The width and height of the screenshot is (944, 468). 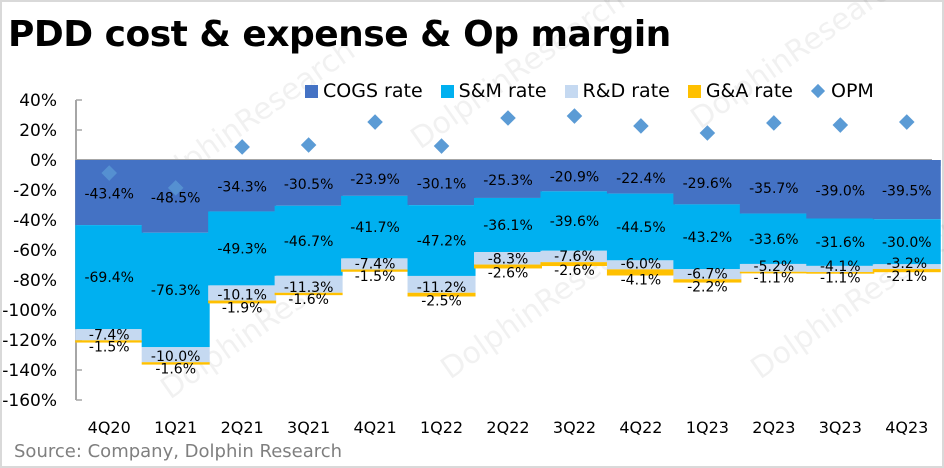 I want to click on data-label-sm: -33.6%, so click(x=774, y=240).